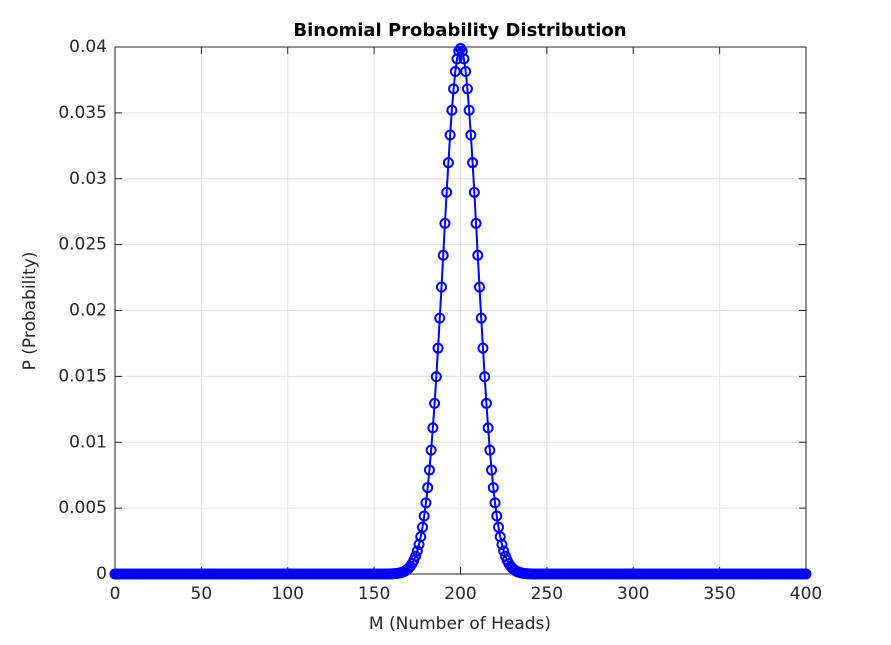 This screenshot has width=891, height=645. I want to click on x-tick-label: 250, so click(547, 594).